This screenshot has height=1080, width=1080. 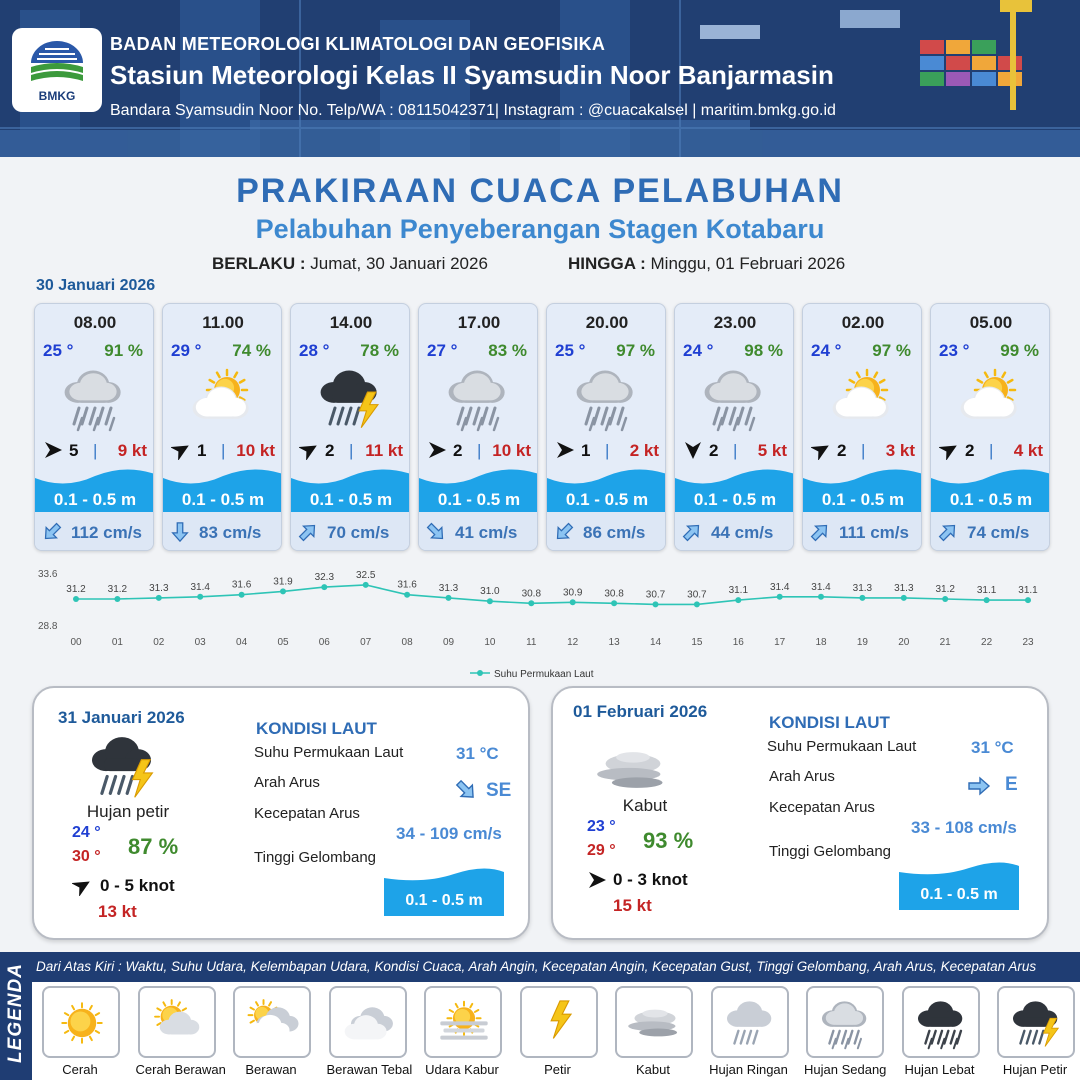 What do you see at coordinates (601, 826) in the screenshot?
I see `daily-temp-min: 23 °` at bounding box center [601, 826].